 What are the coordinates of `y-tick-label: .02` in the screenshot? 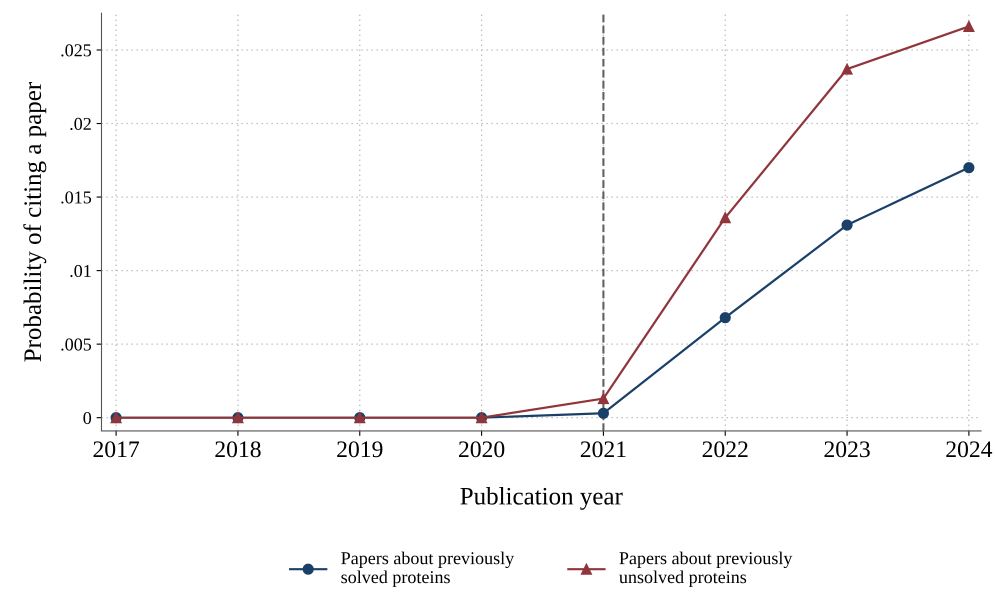 It's located at (80, 124).